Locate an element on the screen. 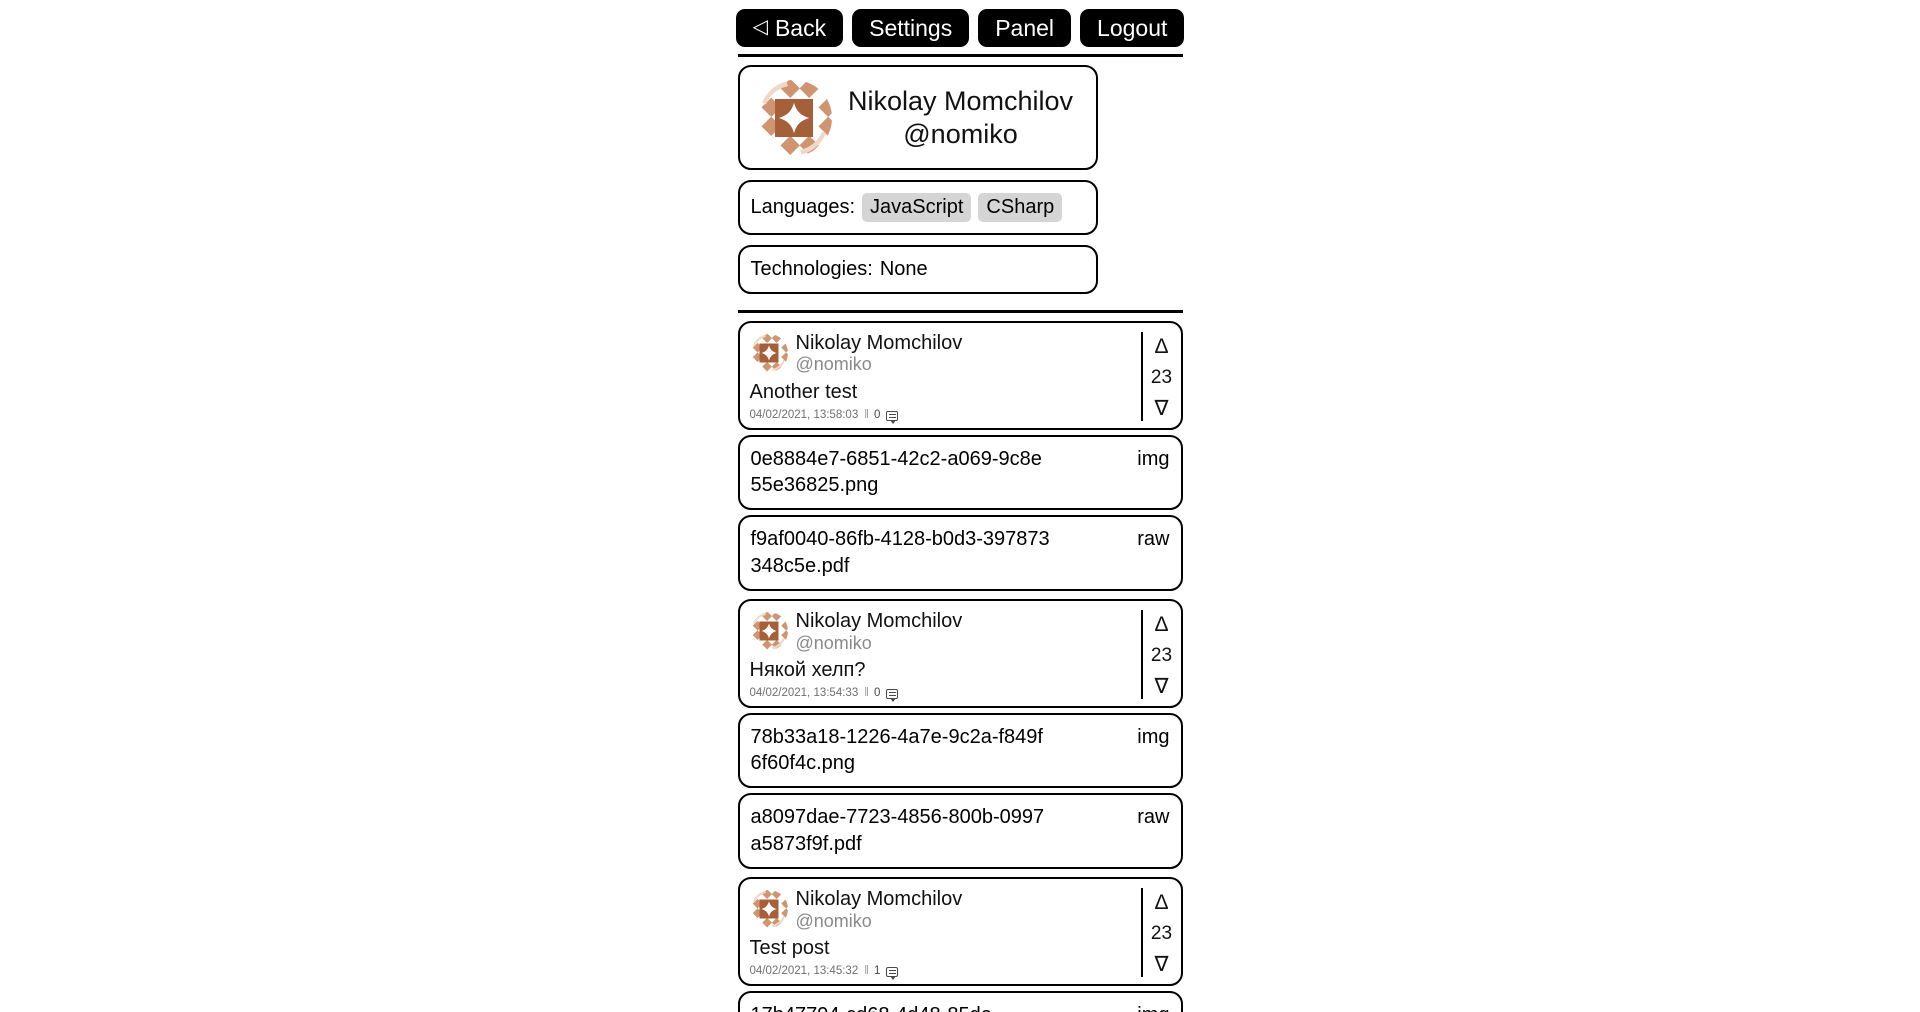  top-navigation-bar: ◁ Back Settings Panel Logout is located at coordinates (960, 23).